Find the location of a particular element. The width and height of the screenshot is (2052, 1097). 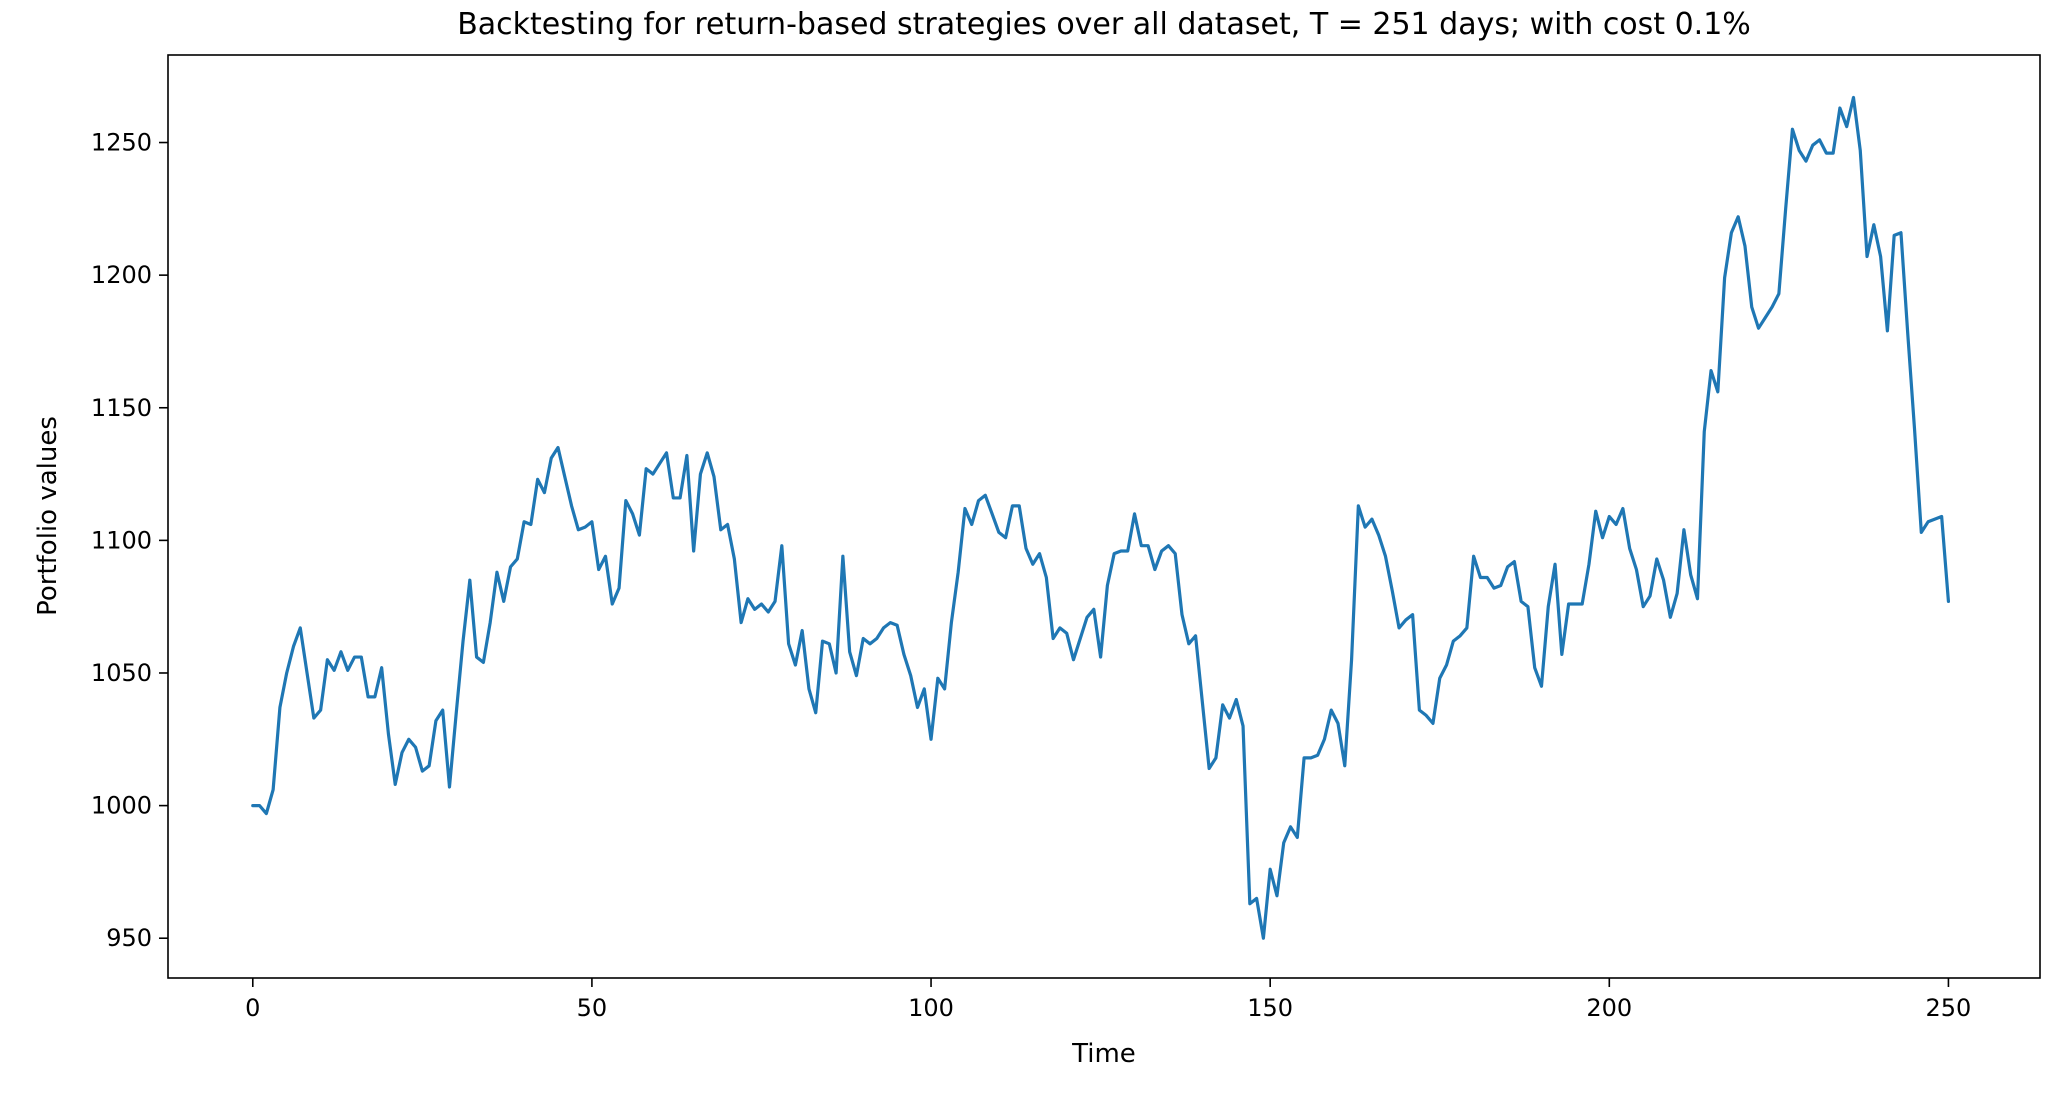

x-tick-label: 100 is located at coordinates (931, 1008).